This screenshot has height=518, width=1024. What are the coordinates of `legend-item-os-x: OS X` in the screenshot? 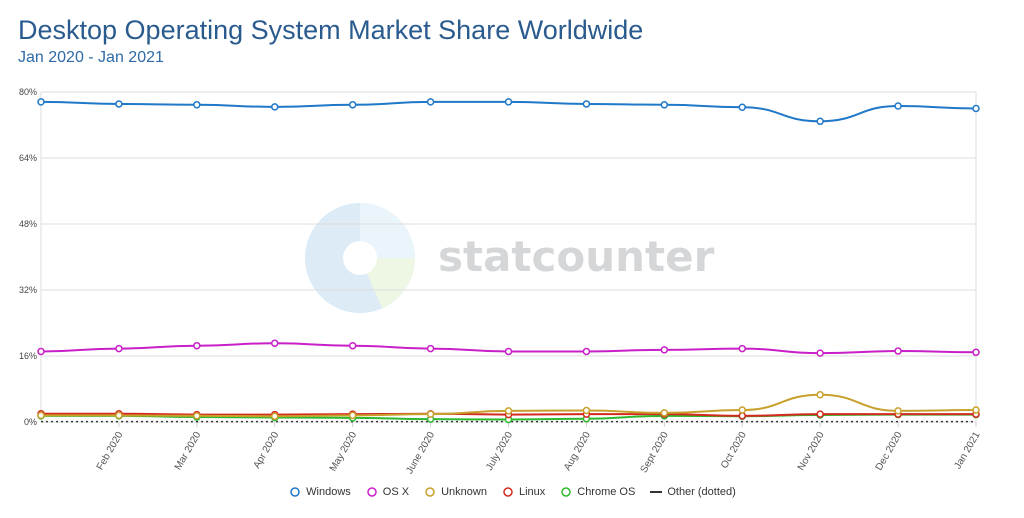 It's located at (387, 492).